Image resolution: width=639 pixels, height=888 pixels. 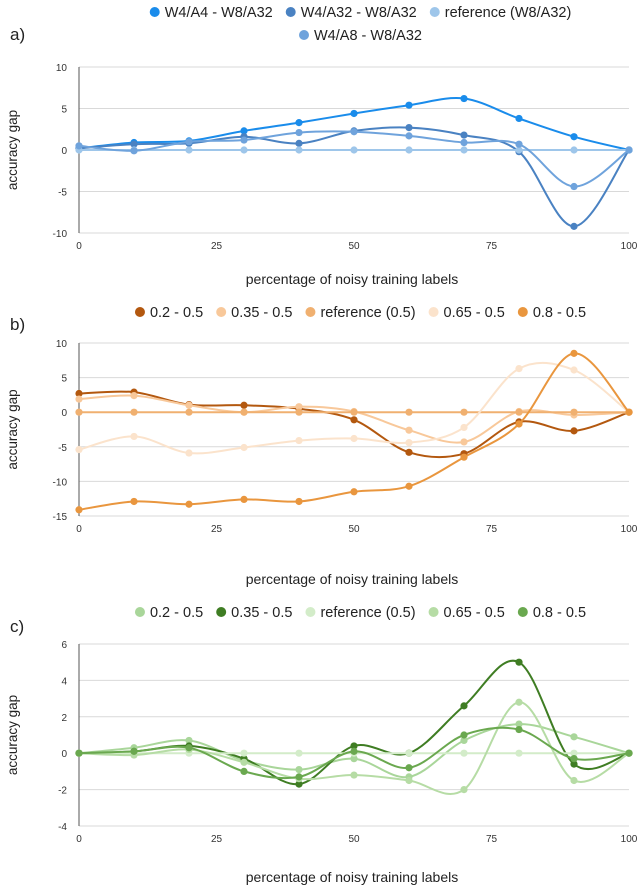 What do you see at coordinates (261, 613) in the screenshot?
I see `legend-label: 0.35 - 0.5` at bounding box center [261, 613].